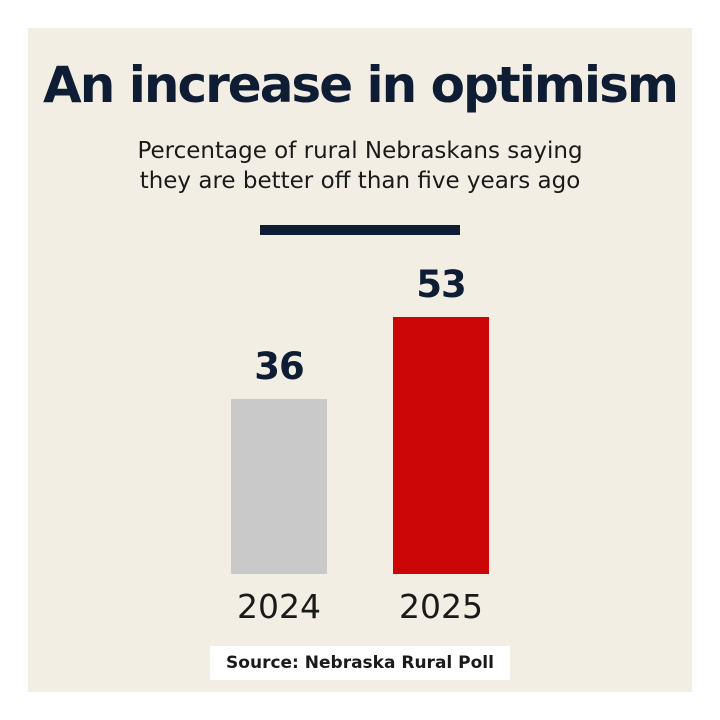  I want to click on bar-2024, so click(279, 486).